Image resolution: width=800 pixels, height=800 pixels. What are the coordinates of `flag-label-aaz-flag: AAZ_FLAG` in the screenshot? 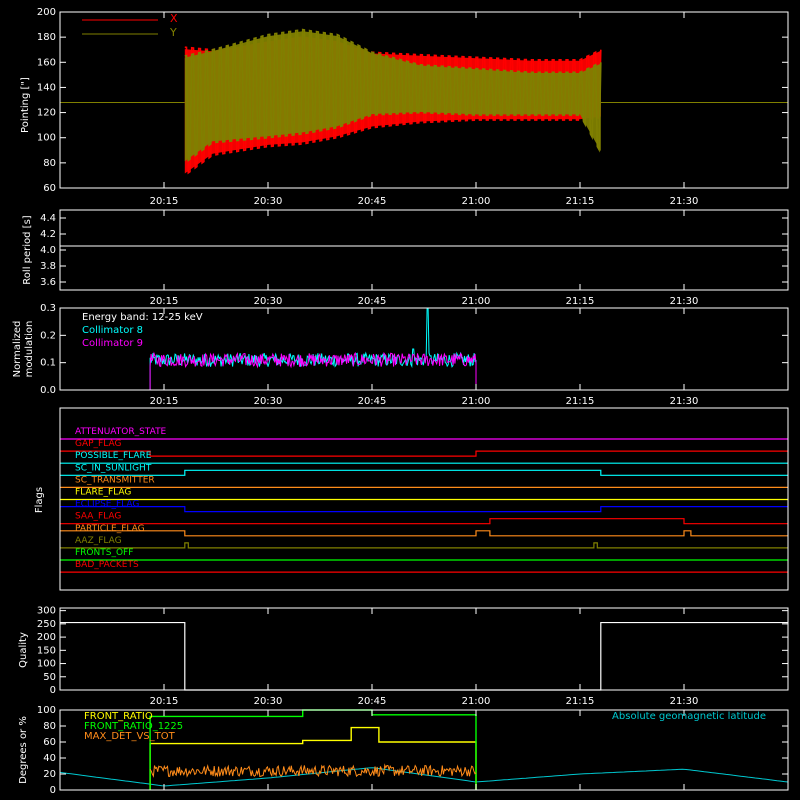 It's located at (98, 541).